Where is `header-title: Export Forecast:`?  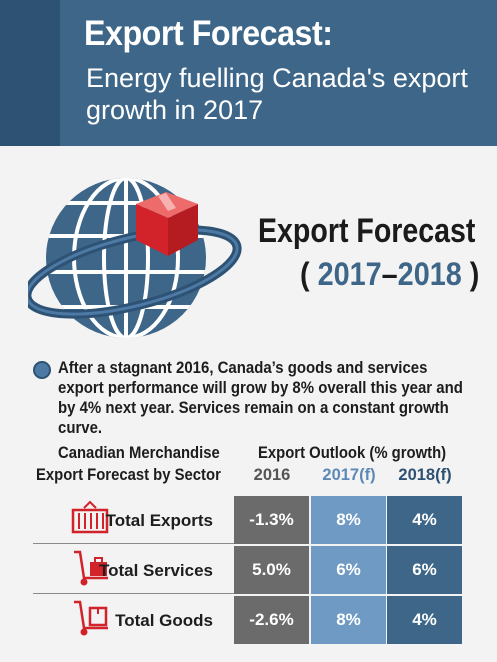 header-title: Export Forecast: is located at coordinates (208, 33).